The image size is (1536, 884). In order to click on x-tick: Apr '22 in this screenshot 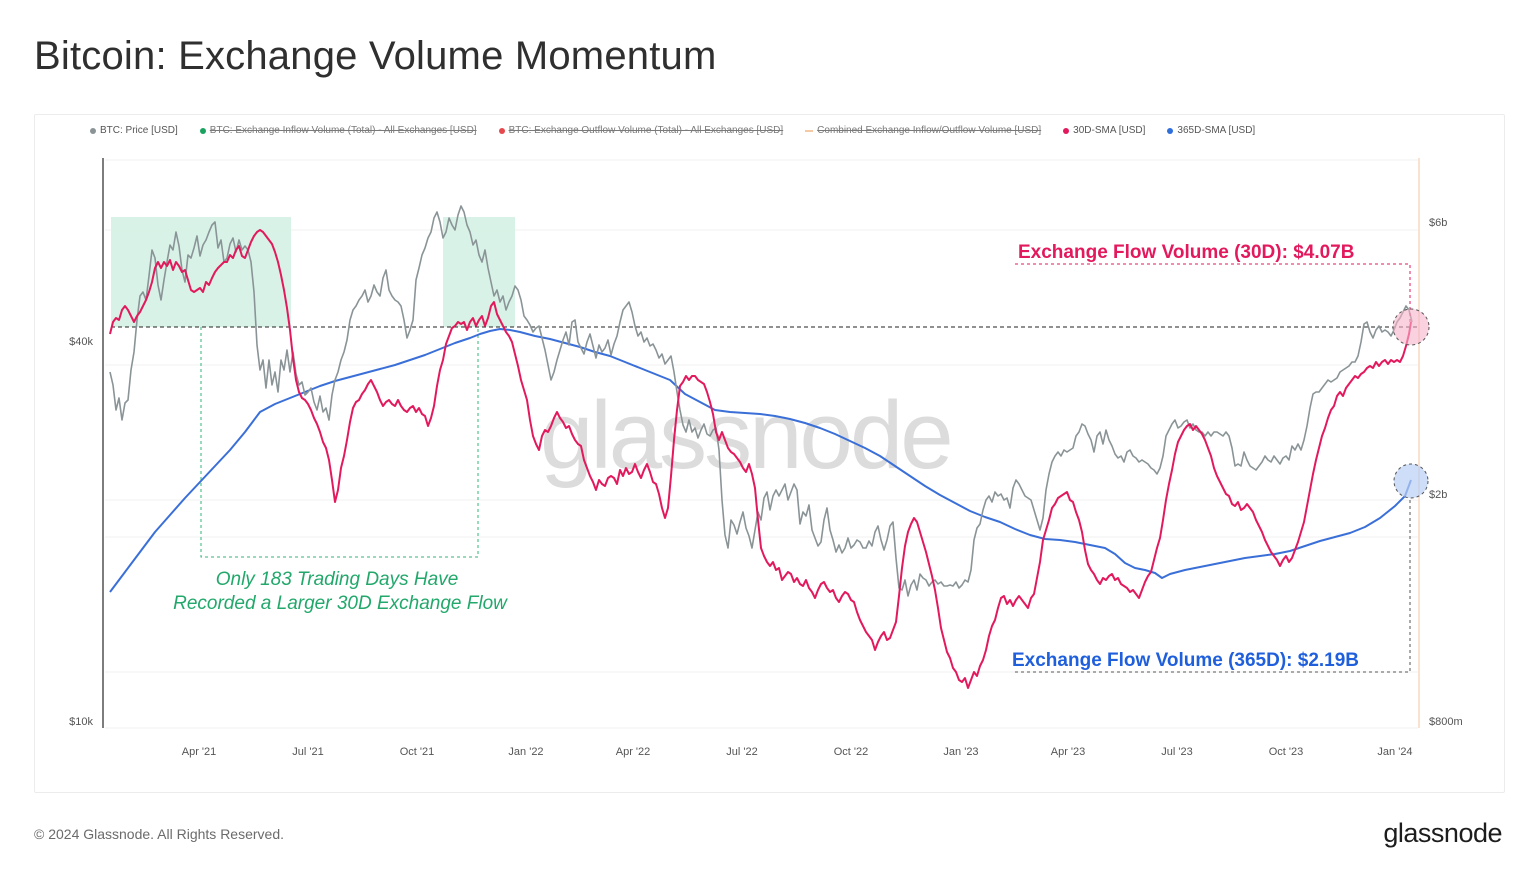, I will do `click(633, 752)`.